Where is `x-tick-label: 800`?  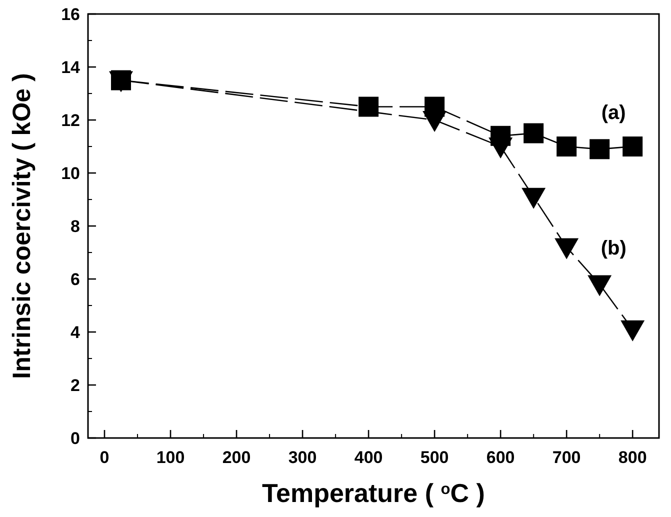
x-tick-label: 800 is located at coordinates (632, 457).